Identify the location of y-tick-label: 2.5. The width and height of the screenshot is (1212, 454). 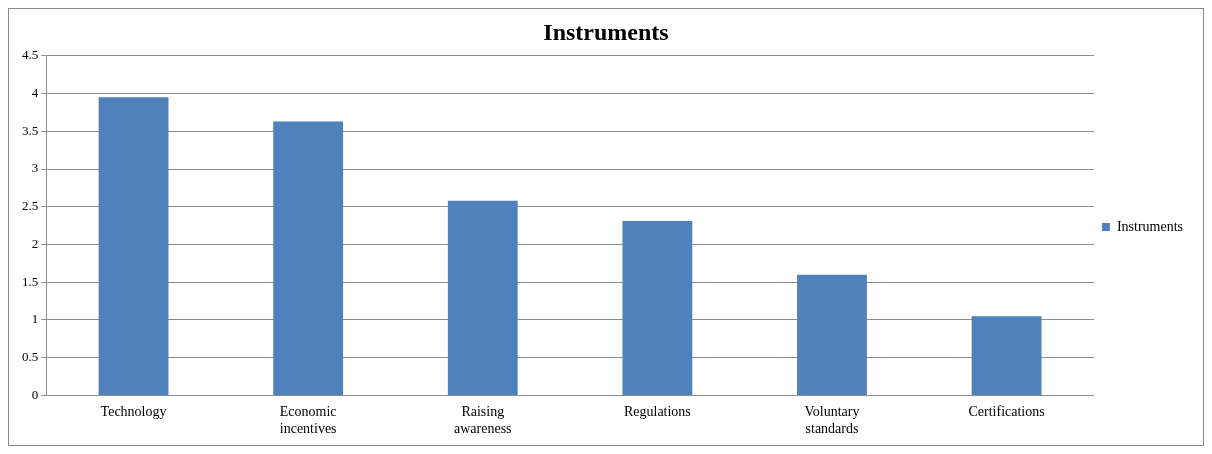
(30, 206).